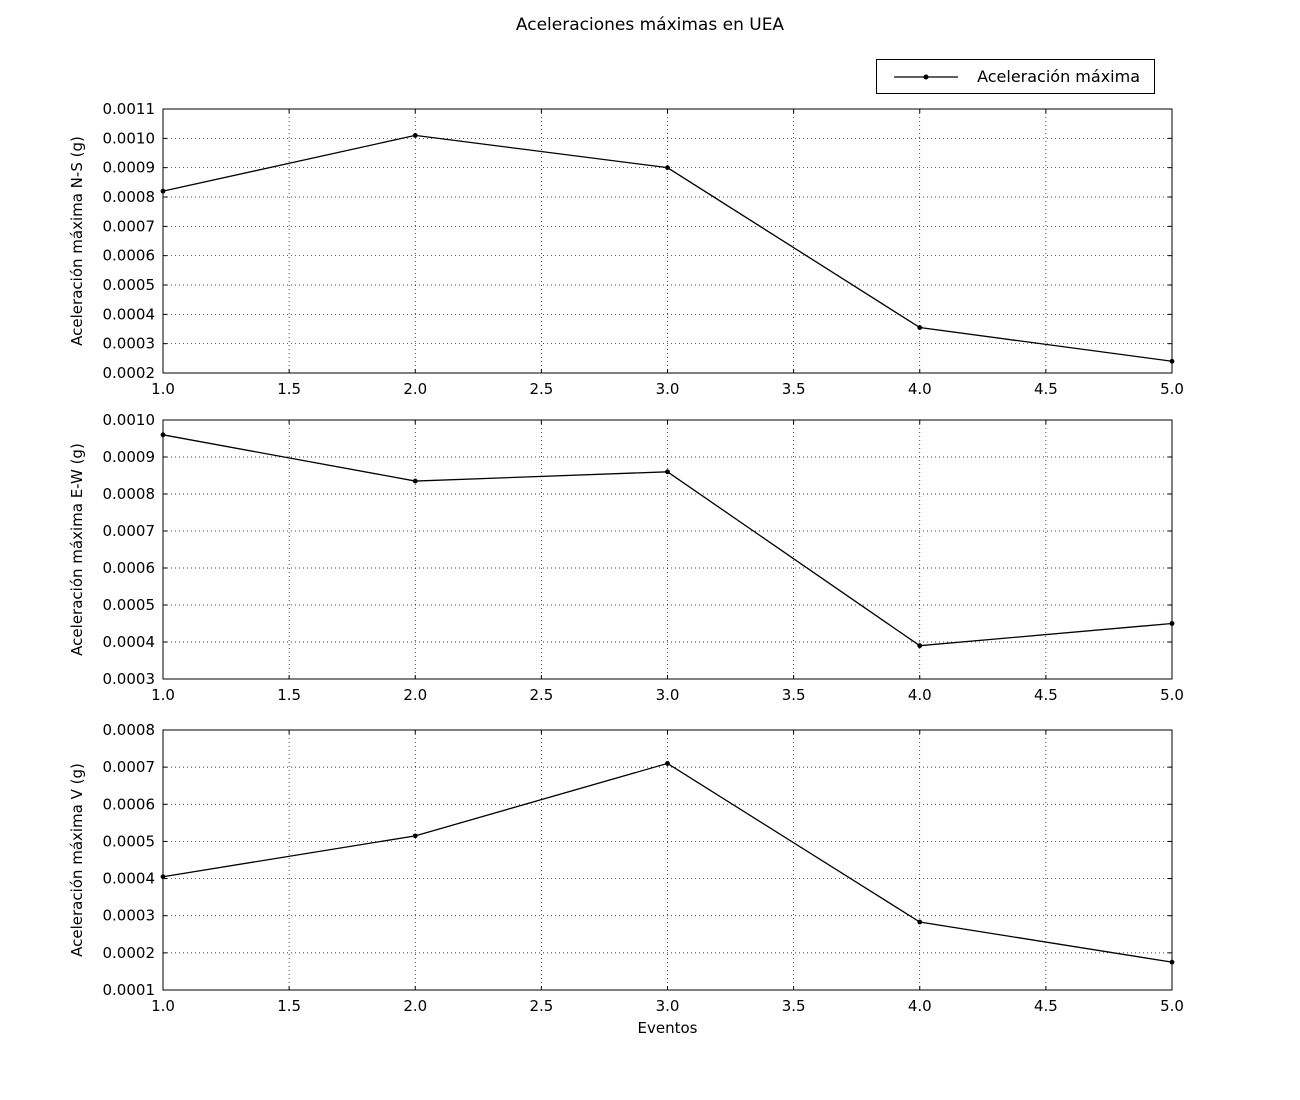 The height and width of the screenshot is (1100, 1300). What do you see at coordinates (129, 990) in the screenshot?
I see `y-tick-label: 0.0001` at bounding box center [129, 990].